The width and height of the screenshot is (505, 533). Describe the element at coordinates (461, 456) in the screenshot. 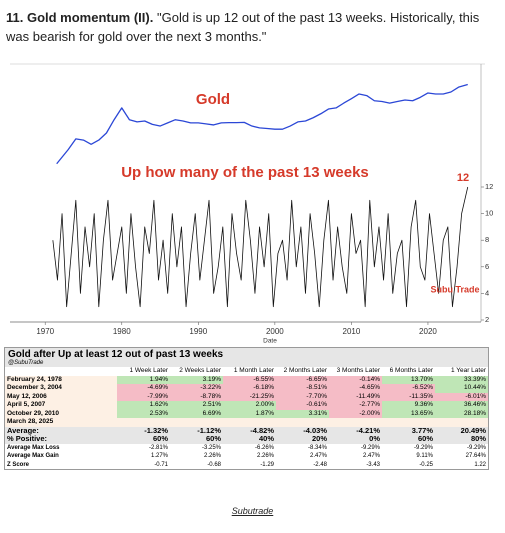

I see `value-cell: 27.64%` at that location.